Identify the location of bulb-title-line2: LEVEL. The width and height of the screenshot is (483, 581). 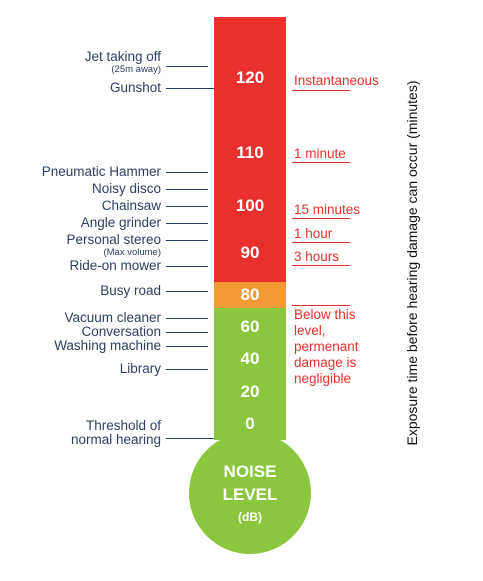
(250, 494).